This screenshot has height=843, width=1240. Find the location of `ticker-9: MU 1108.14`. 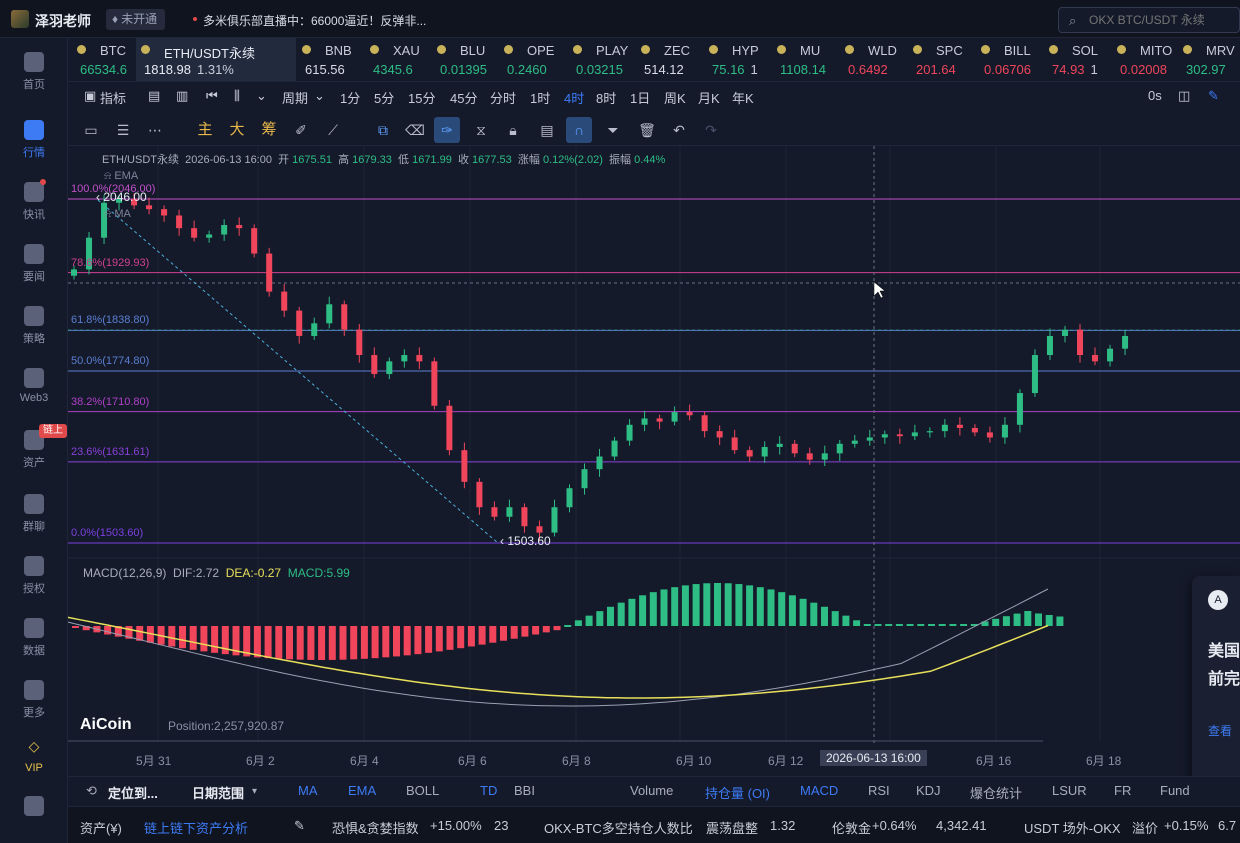

ticker-9: MU 1108.14 is located at coordinates (806, 59).